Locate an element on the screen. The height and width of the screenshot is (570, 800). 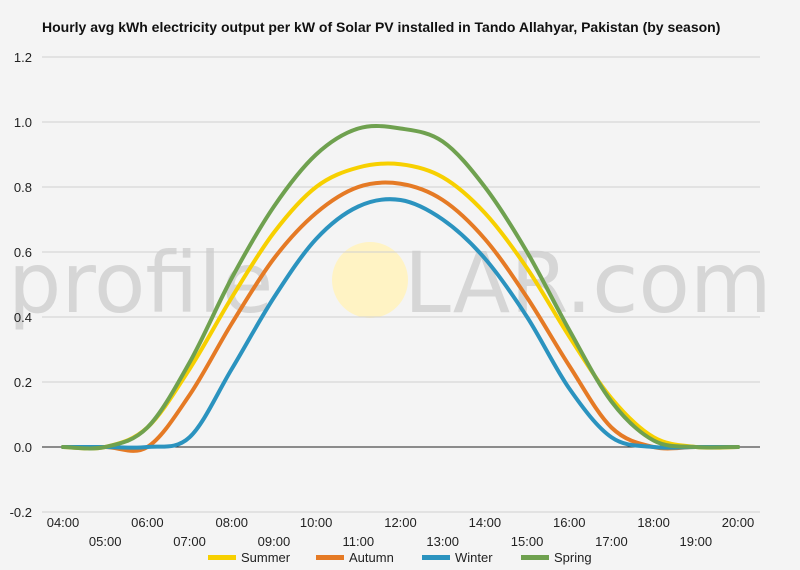
legend-label: Summer is located at coordinates (266, 557).